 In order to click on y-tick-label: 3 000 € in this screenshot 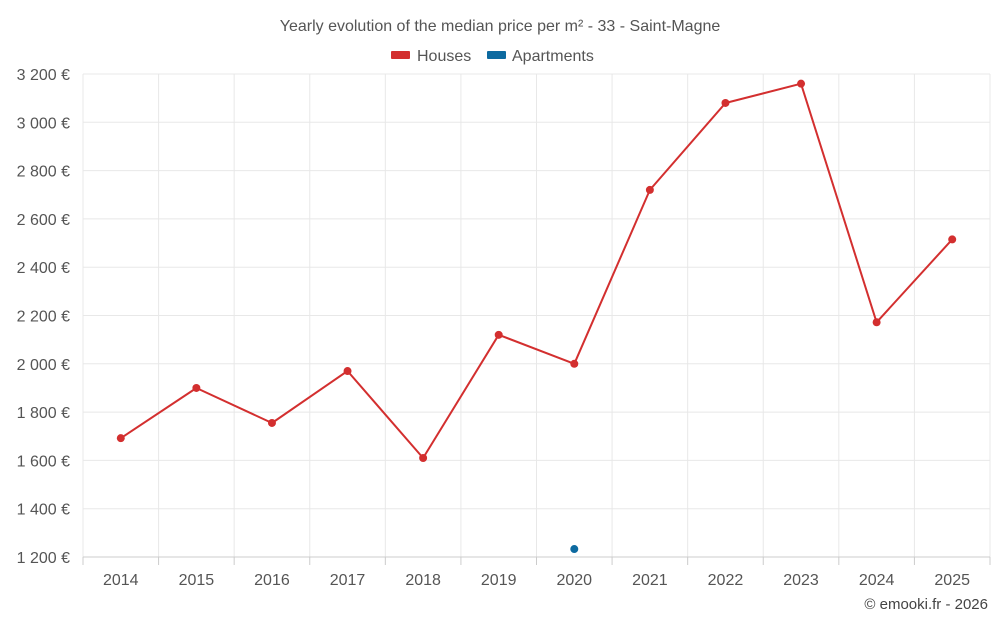, I will do `click(43, 123)`.